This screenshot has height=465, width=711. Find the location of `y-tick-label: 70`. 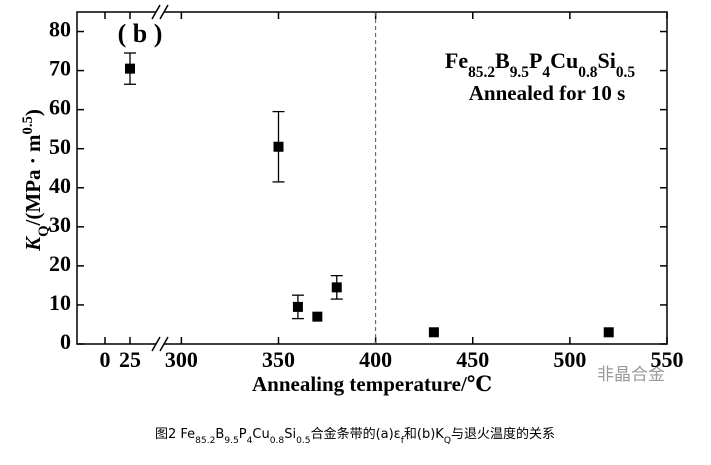

y-tick-label: 70 is located at coordinates (60, 68).